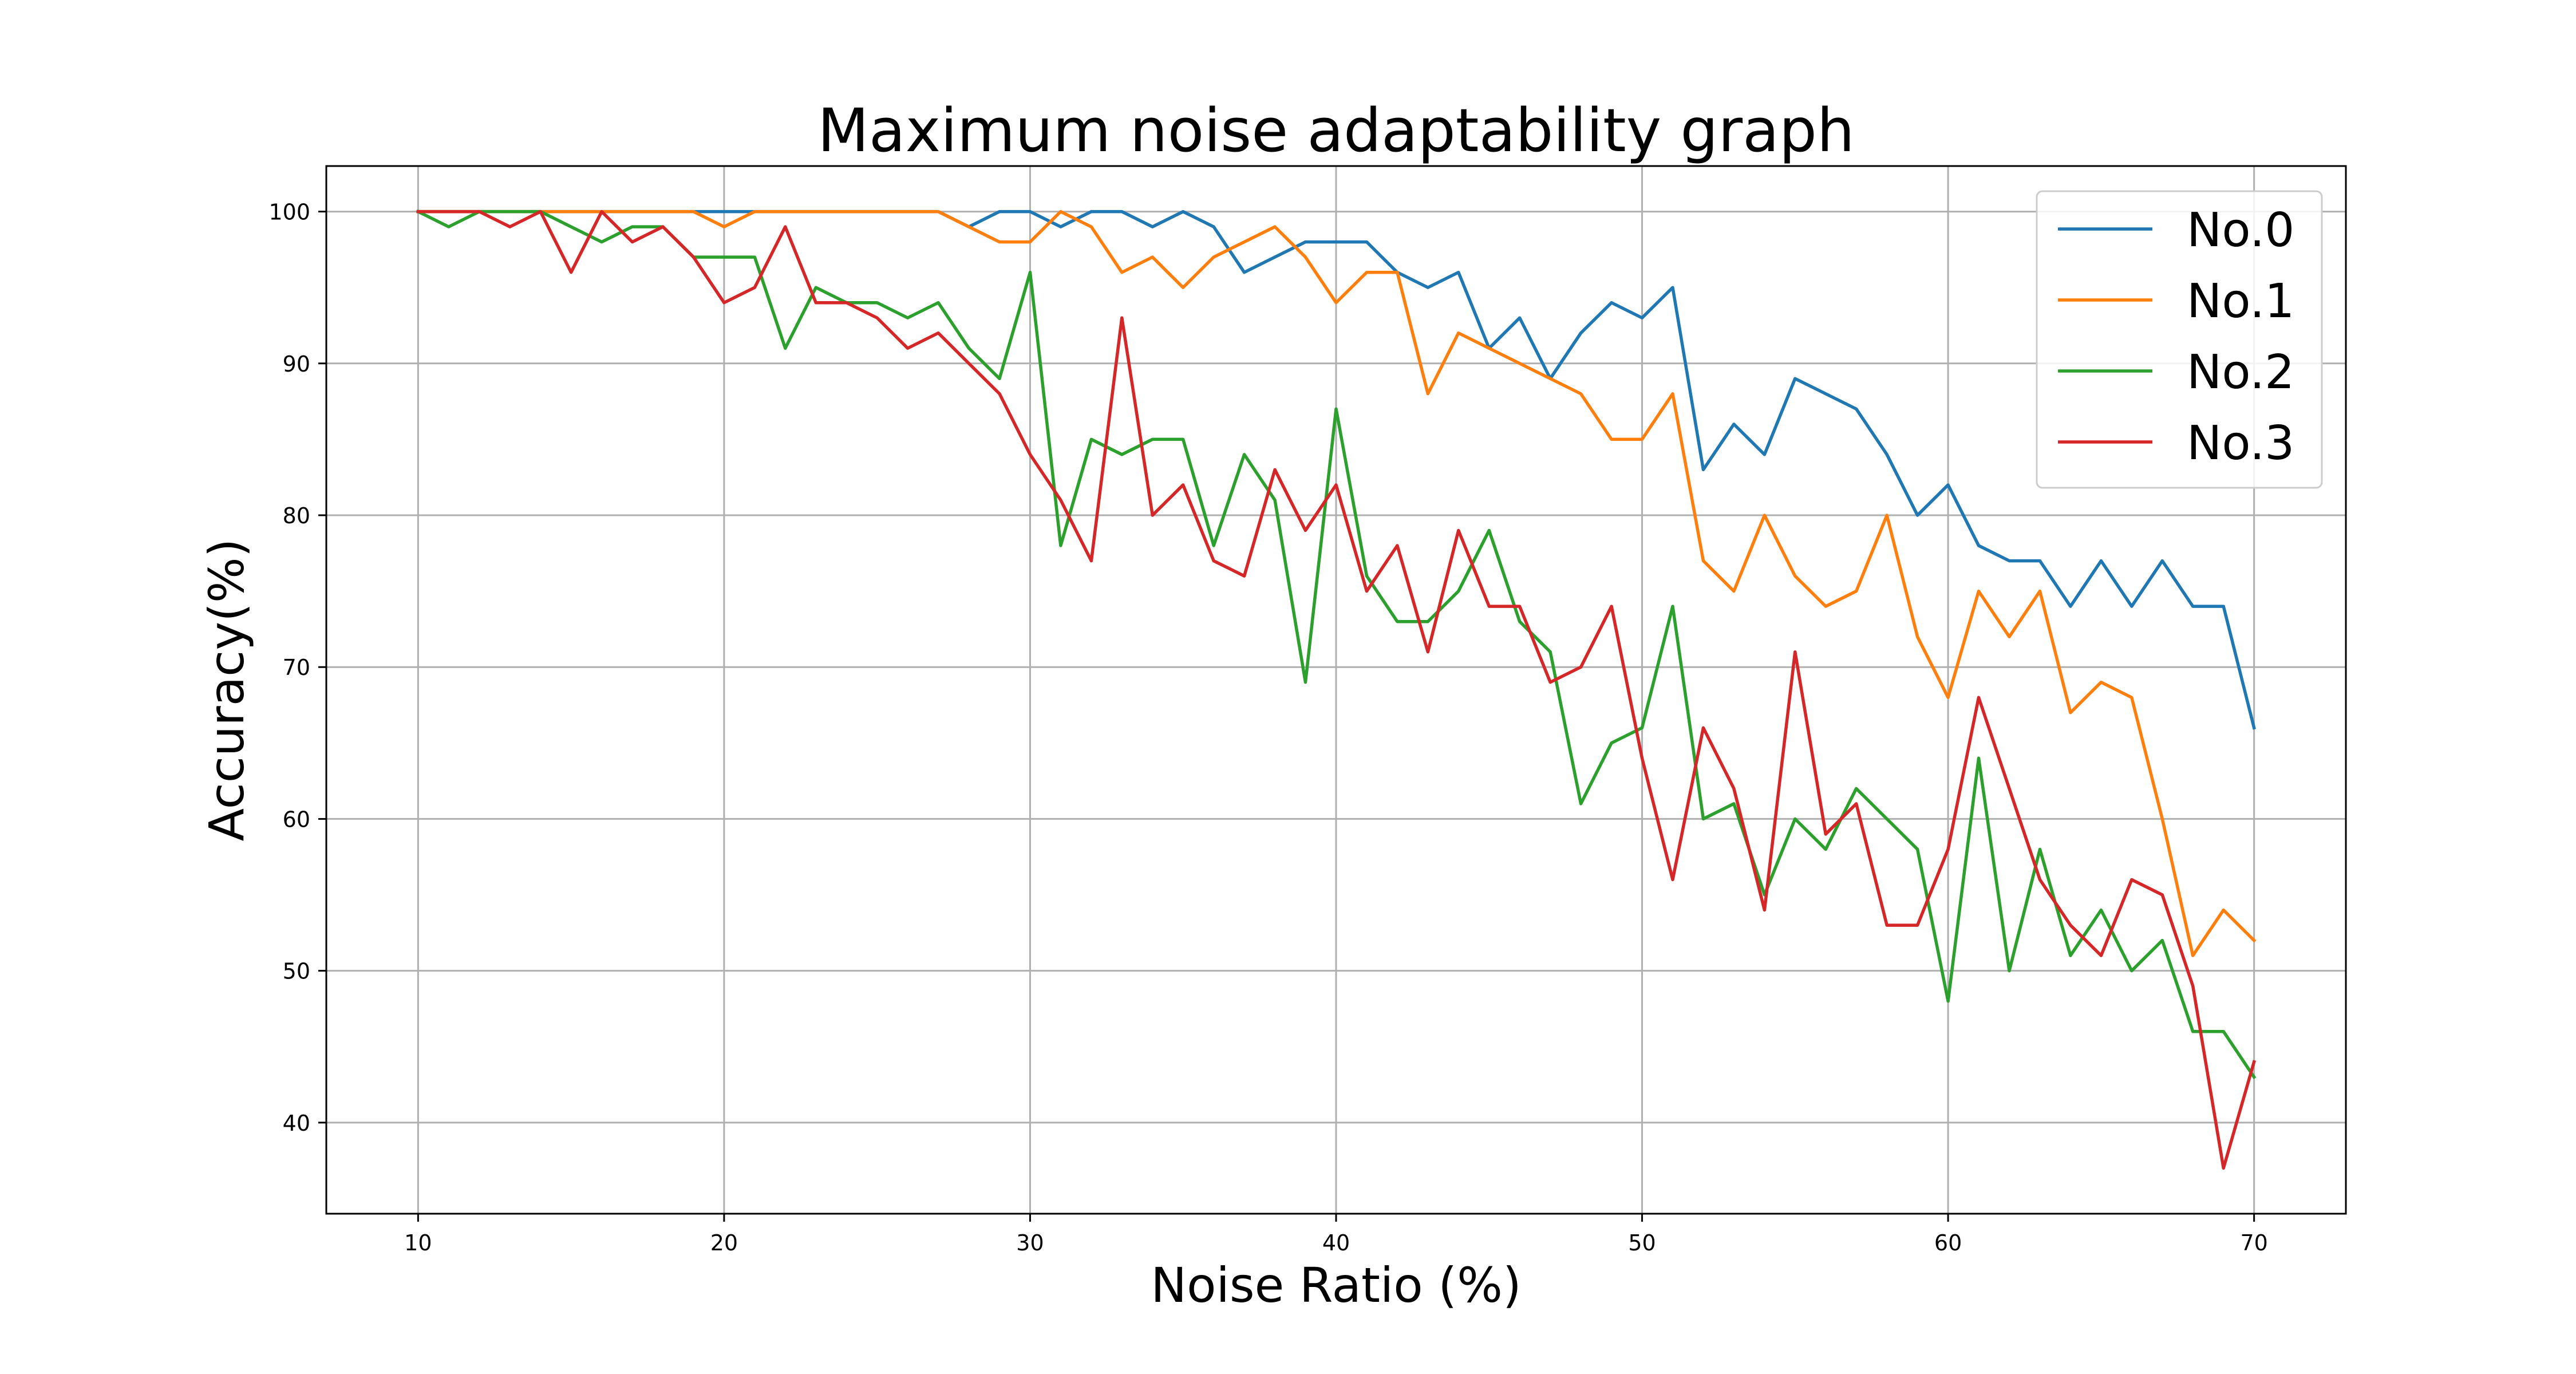 The height and width of the screenshot is (1374, 2576). I want to click on y-tick-label: 60, so click(296, 819).